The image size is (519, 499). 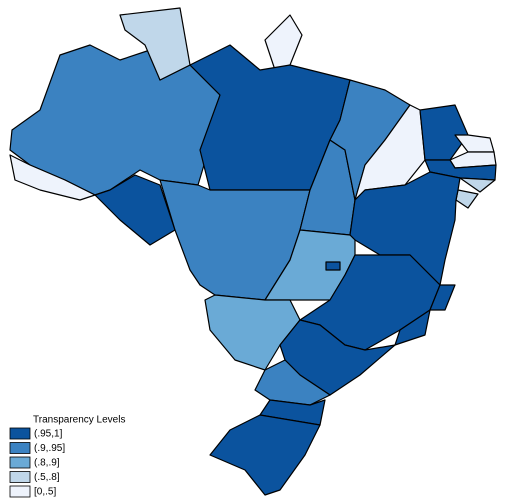 I want to click on state-distrito-federal, so click(x=333, y=266).